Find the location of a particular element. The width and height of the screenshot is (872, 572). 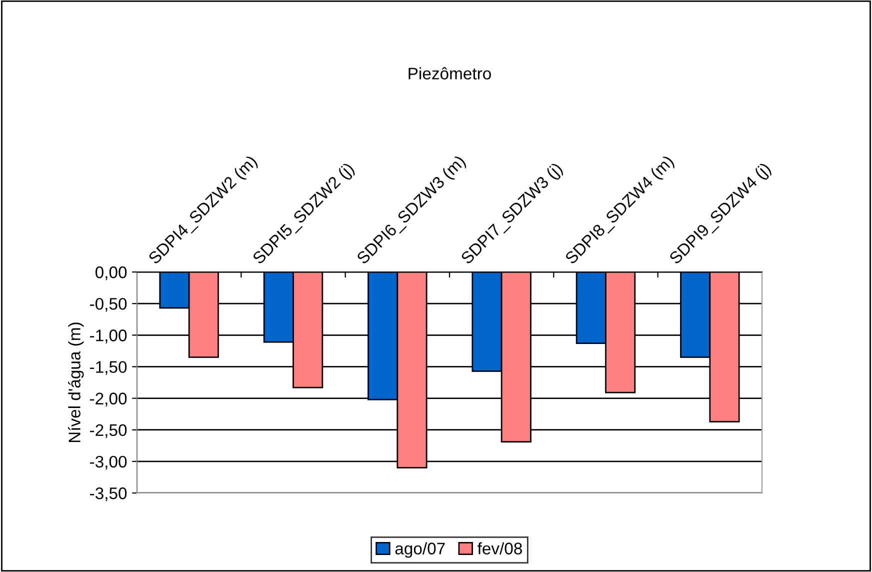

y-tick-label: -3,50 is located at coordinates (108, 494).